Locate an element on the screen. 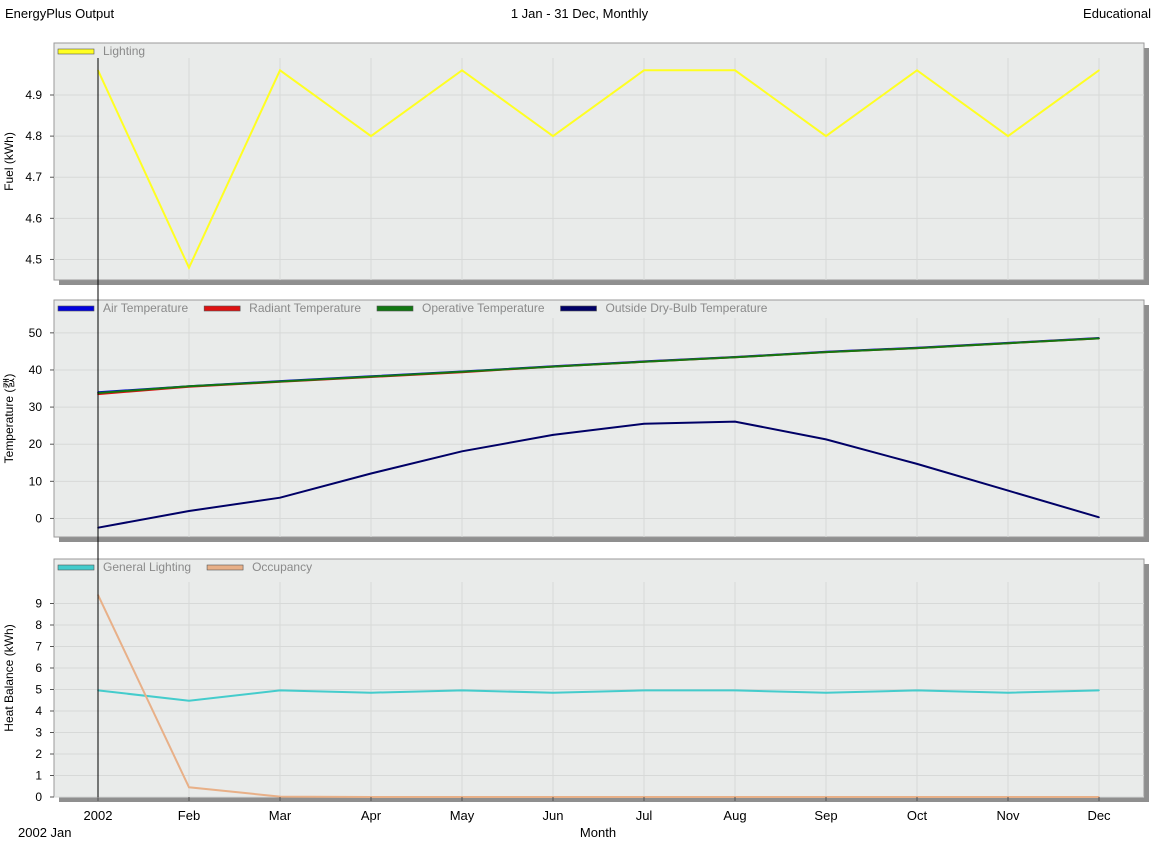 This screenshot has width=1159, height=849. legend-label: General Lighting is located at coordinates (147, 567).